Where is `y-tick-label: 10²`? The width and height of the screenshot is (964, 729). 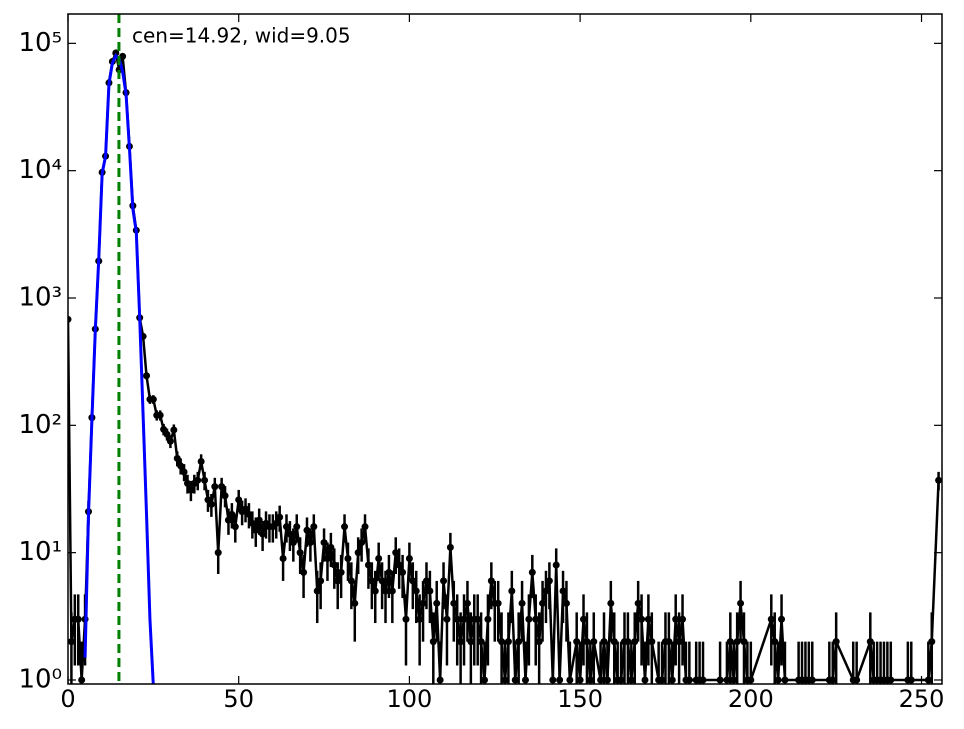 y-tick-label: 10² is located at coordinates (40, 425).